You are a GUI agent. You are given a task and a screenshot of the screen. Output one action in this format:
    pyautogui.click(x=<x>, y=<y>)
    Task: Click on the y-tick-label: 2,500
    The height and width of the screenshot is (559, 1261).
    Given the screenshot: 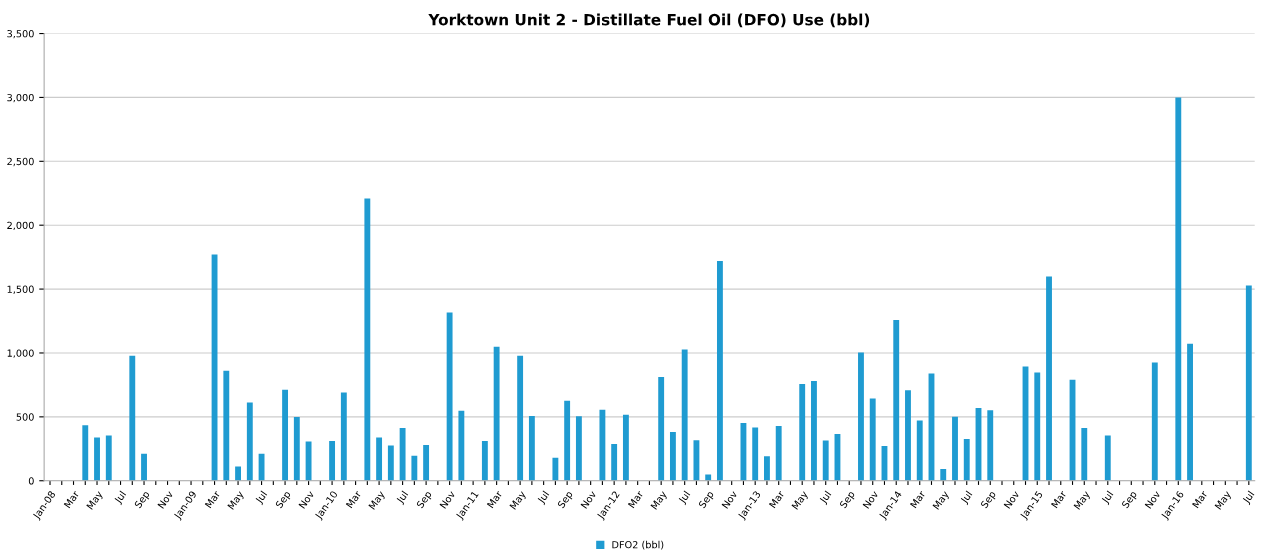 What is the action you would take?
    pyautogui.click(x=20, y=162)
    